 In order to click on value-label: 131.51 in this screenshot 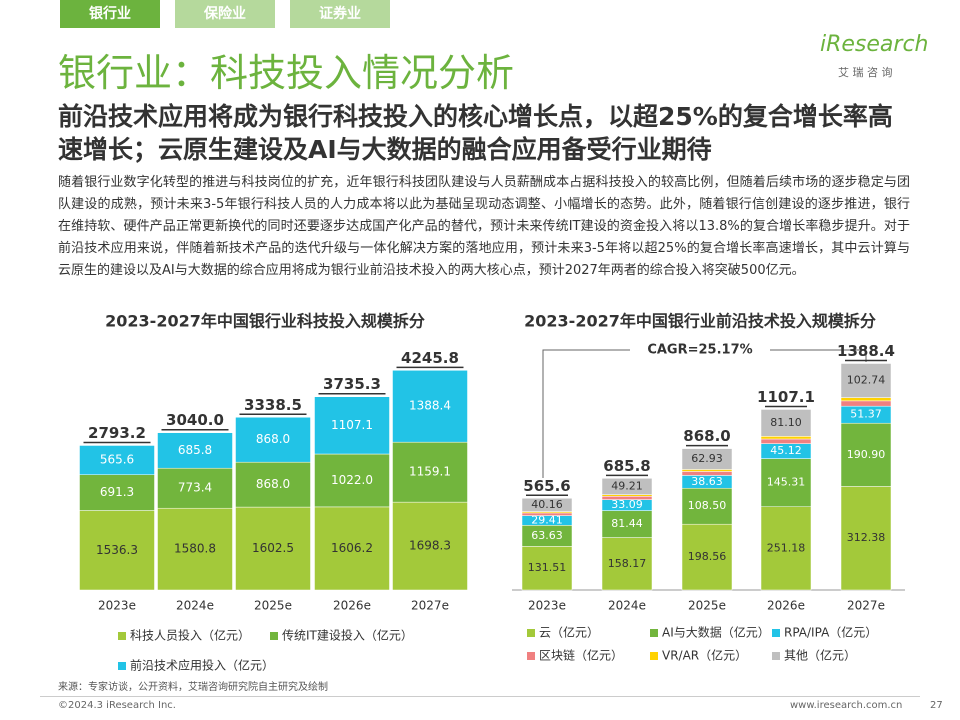, I will do `click(547, 567)`.